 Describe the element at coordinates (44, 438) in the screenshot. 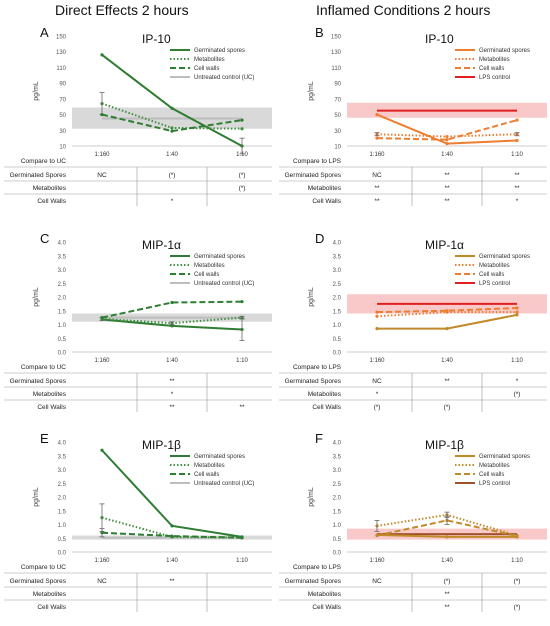

I see `panel-letter: E` at that location.